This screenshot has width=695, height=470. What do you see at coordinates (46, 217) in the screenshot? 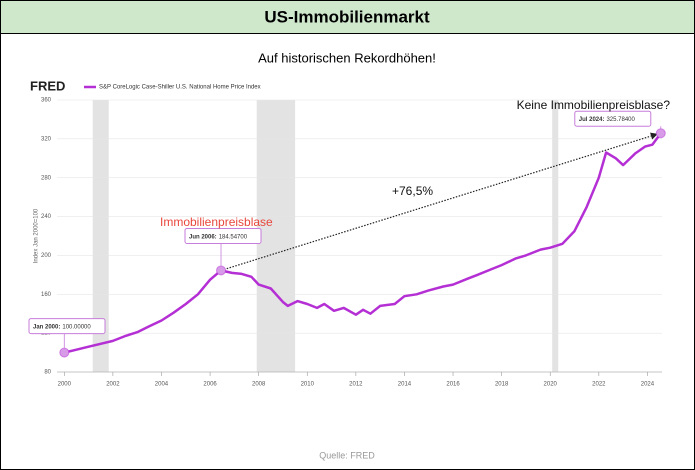
I see `y-tick-label: 240` at bounding box center [46, 217].